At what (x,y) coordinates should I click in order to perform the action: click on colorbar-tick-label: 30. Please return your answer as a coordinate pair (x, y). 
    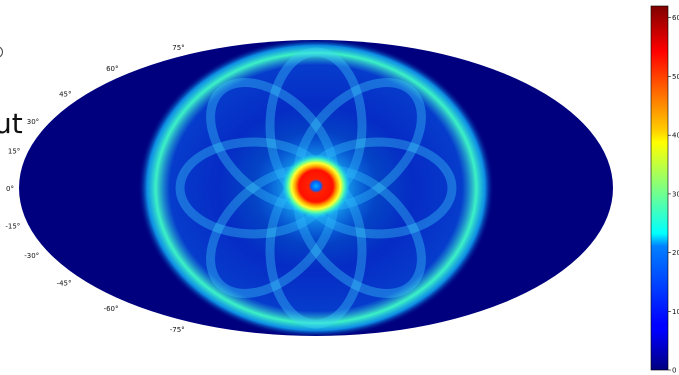
    Looking at the image, I should click on (675, 194).